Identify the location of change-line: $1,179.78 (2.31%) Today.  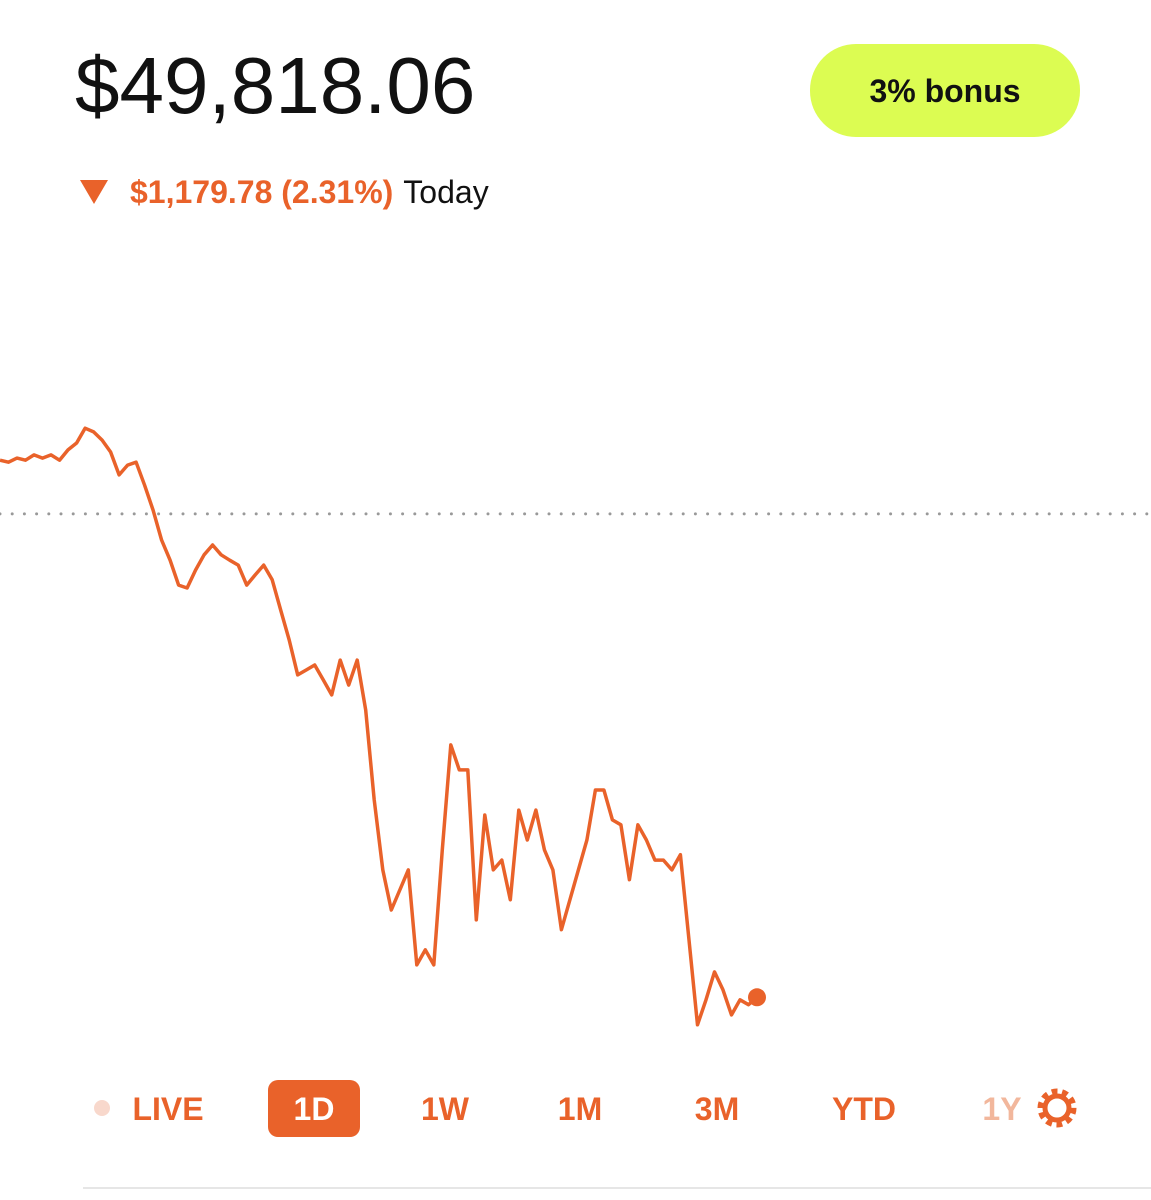
(309, 192).